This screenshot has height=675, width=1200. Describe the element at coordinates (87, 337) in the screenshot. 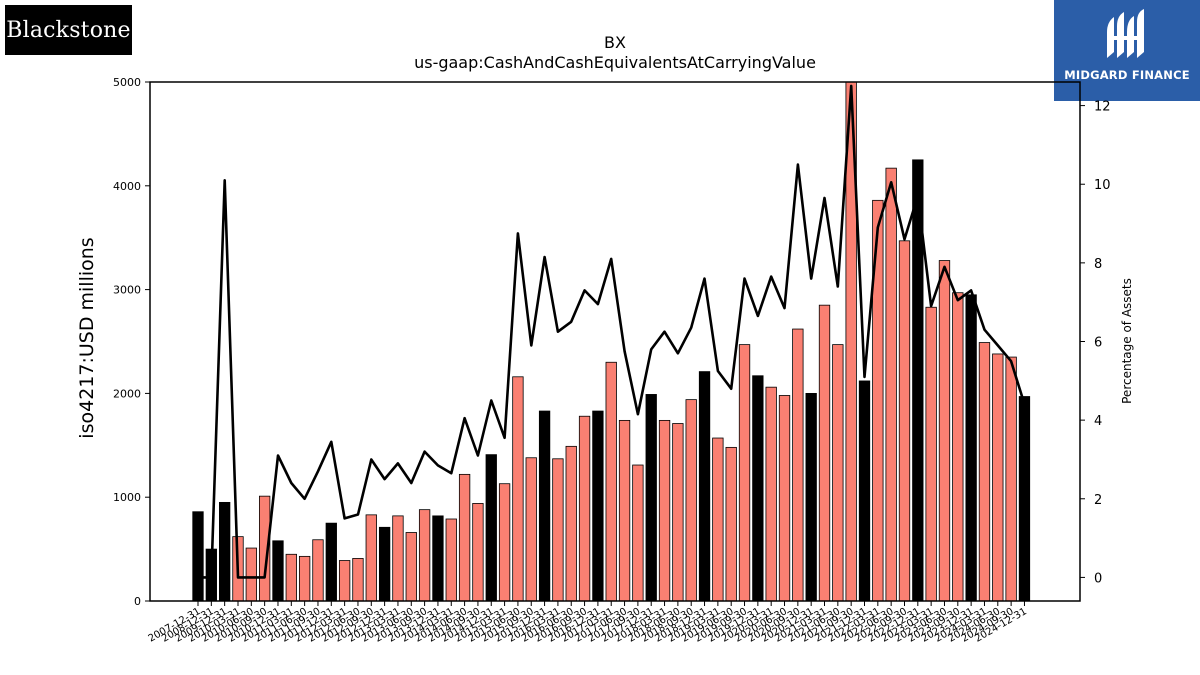

I see `y-axis-label: iso4217:USD millions` at that location.